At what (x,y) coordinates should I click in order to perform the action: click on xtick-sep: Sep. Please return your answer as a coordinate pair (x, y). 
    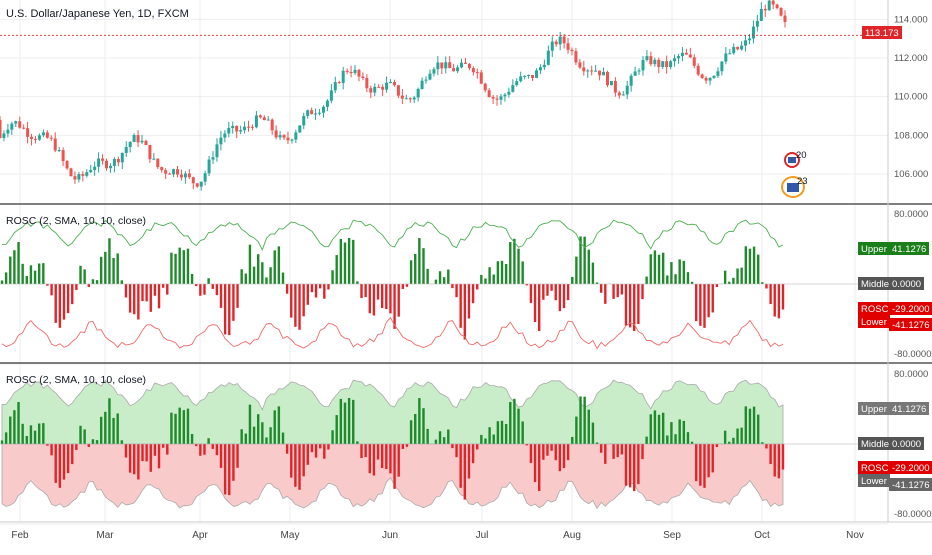
    Looking at the image, I should click on (672, 535).